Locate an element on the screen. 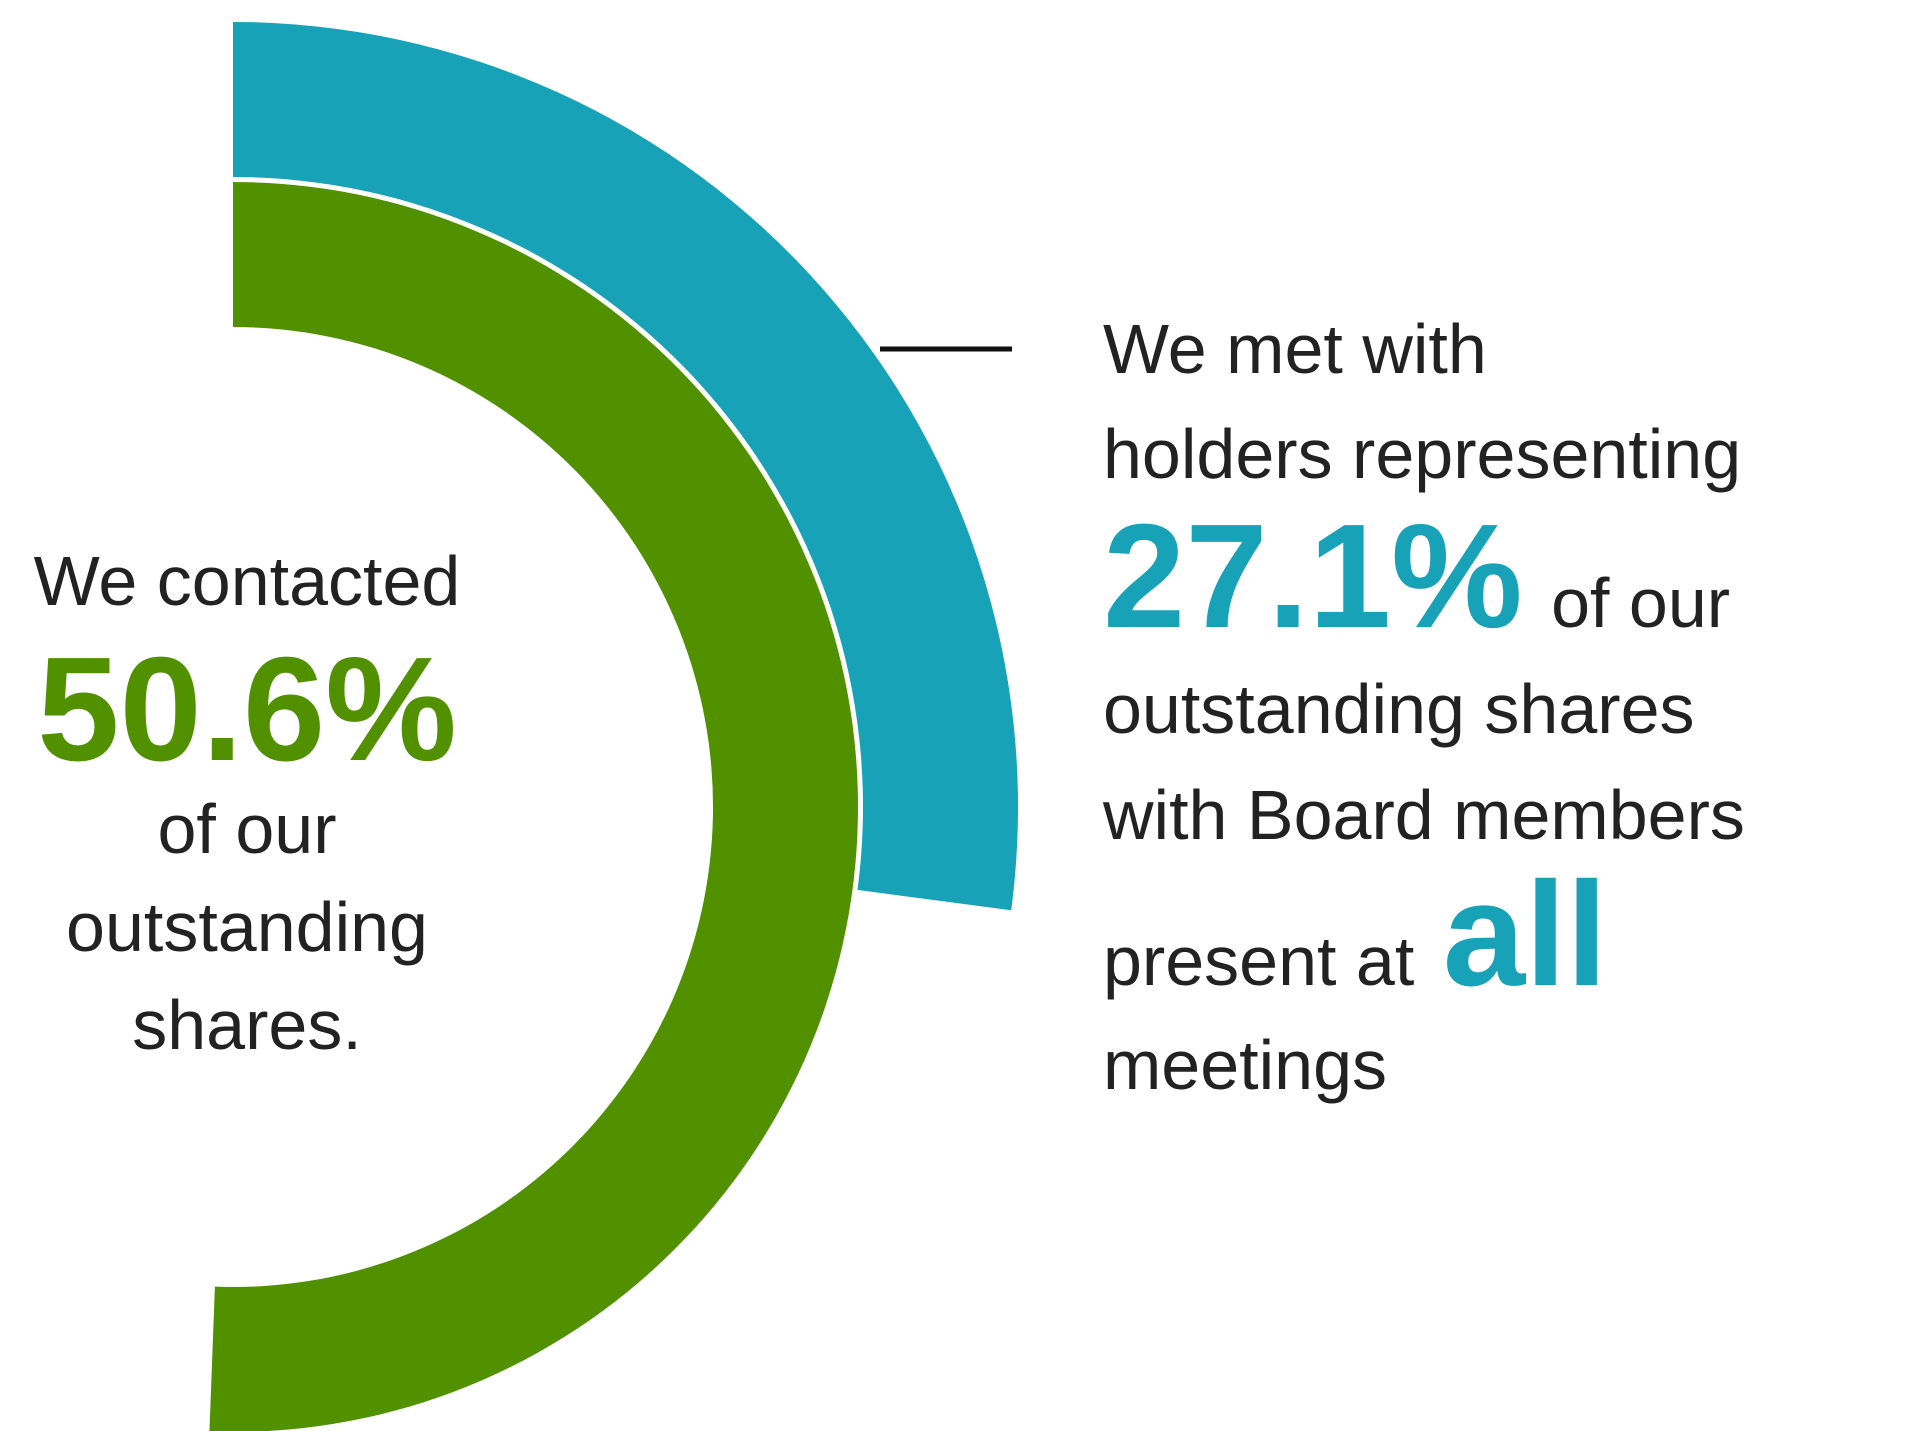 The height and width of the screenshot is (1431, 1923). right-callout-value-suffix: of our is located at coordinates (1640, 603).